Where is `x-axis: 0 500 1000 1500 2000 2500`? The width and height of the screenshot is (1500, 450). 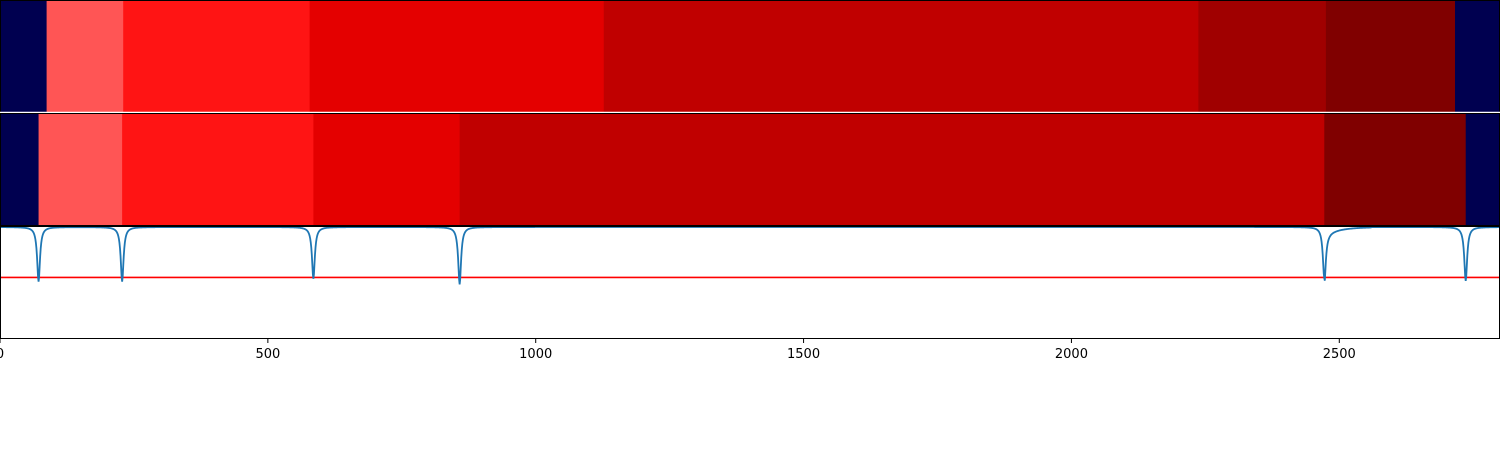 x-axis: 0 500 1000 1500 2000 2500 is located at coordinates (678, 350).